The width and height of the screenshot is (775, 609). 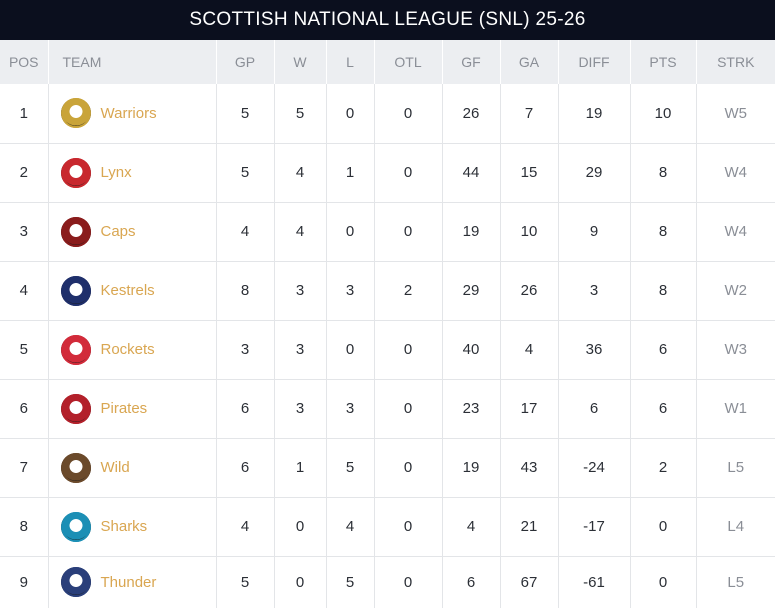 I want to click on team-link: Lynx, so click(x=138, y=172).